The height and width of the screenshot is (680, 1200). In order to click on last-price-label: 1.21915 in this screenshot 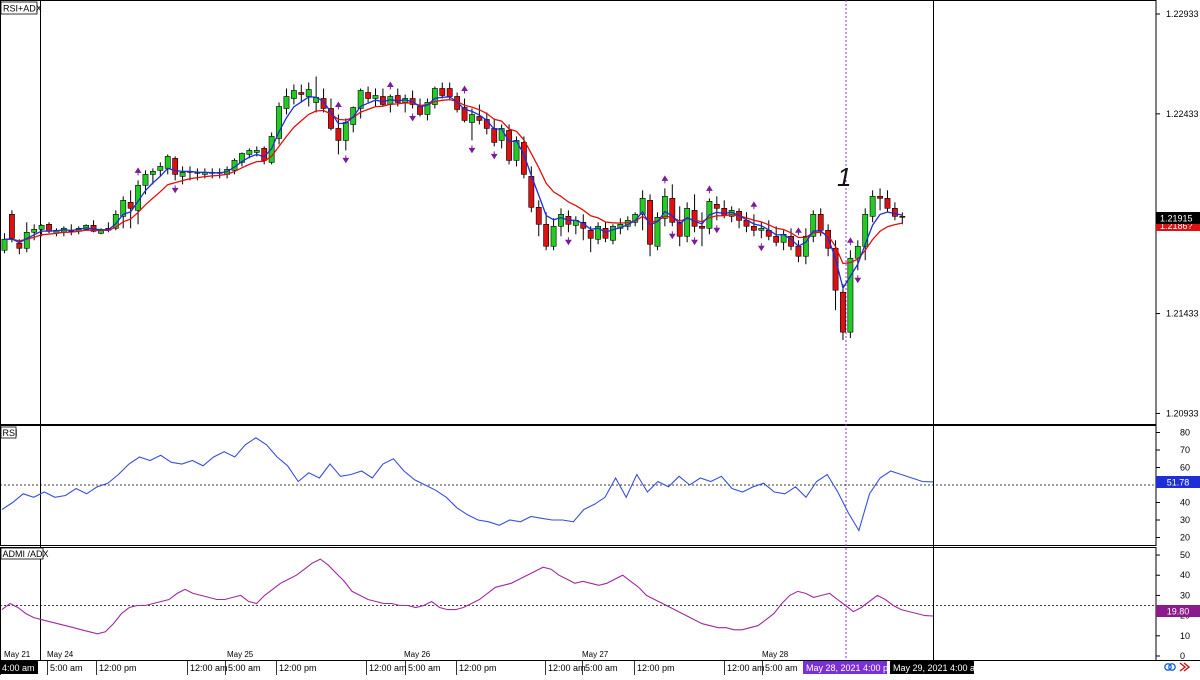, I will do `click(1176, 219)`.